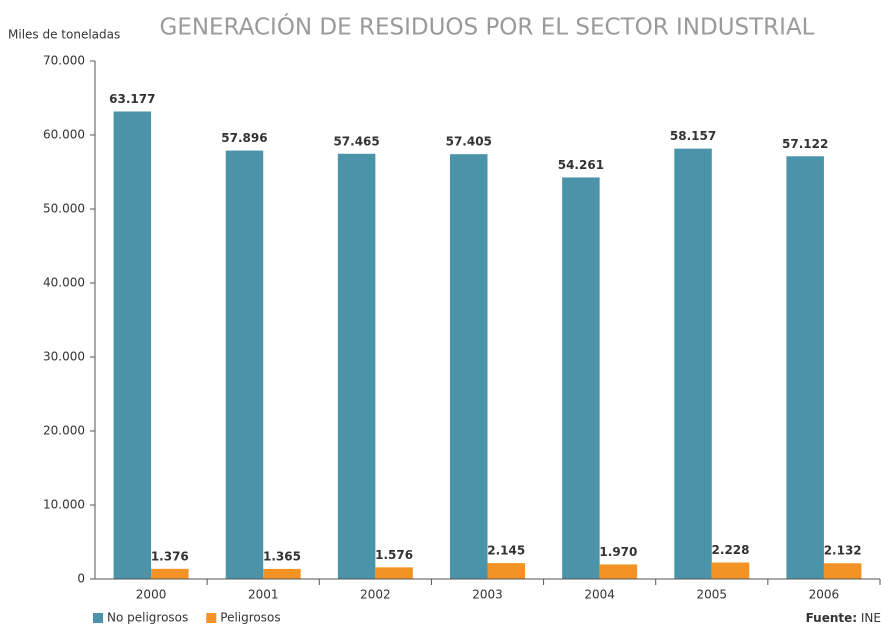 The width and height of the screenshot is (881, 626). Describe the element at coordinates (132, 99) in the screenshot. I see `value-label: 63.177` at that location.